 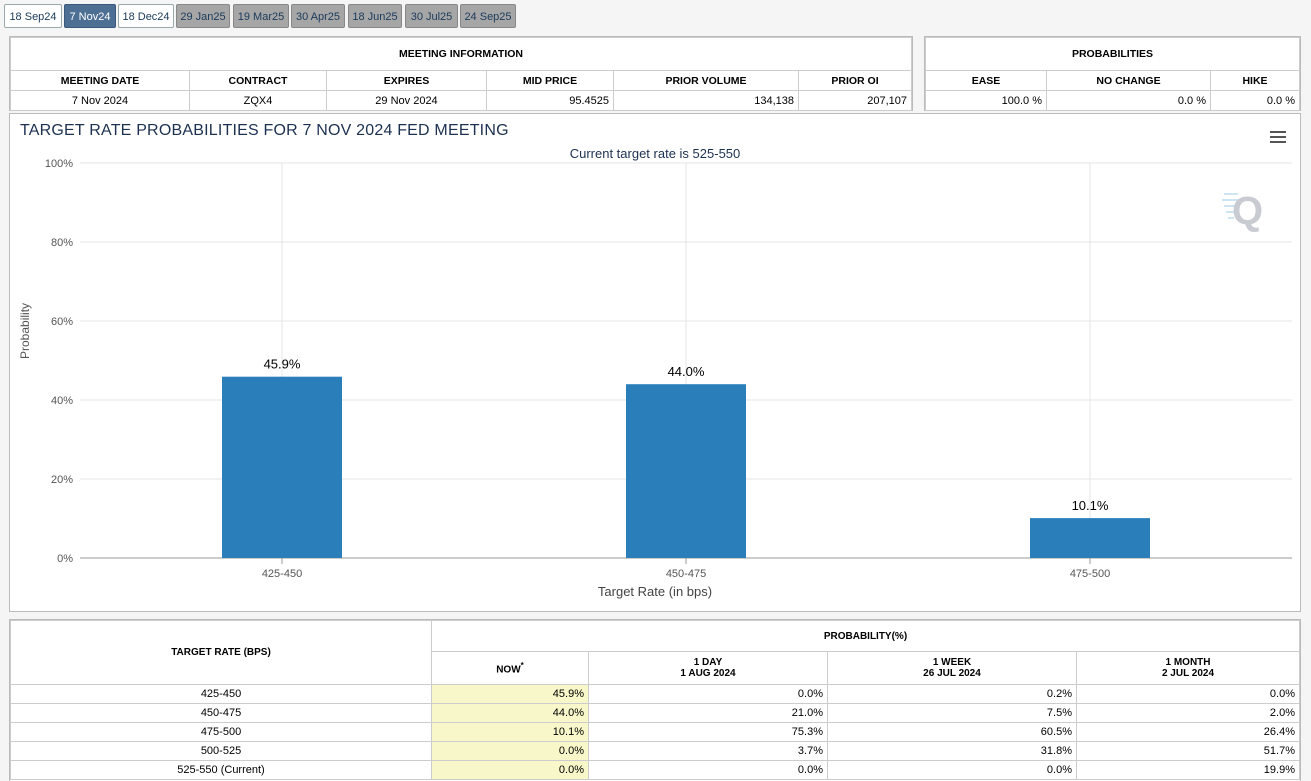 What do you see at coordinates (986, 80) in the screenshot?
I see `header-ease: EASE` at bounding box center [986, 80].